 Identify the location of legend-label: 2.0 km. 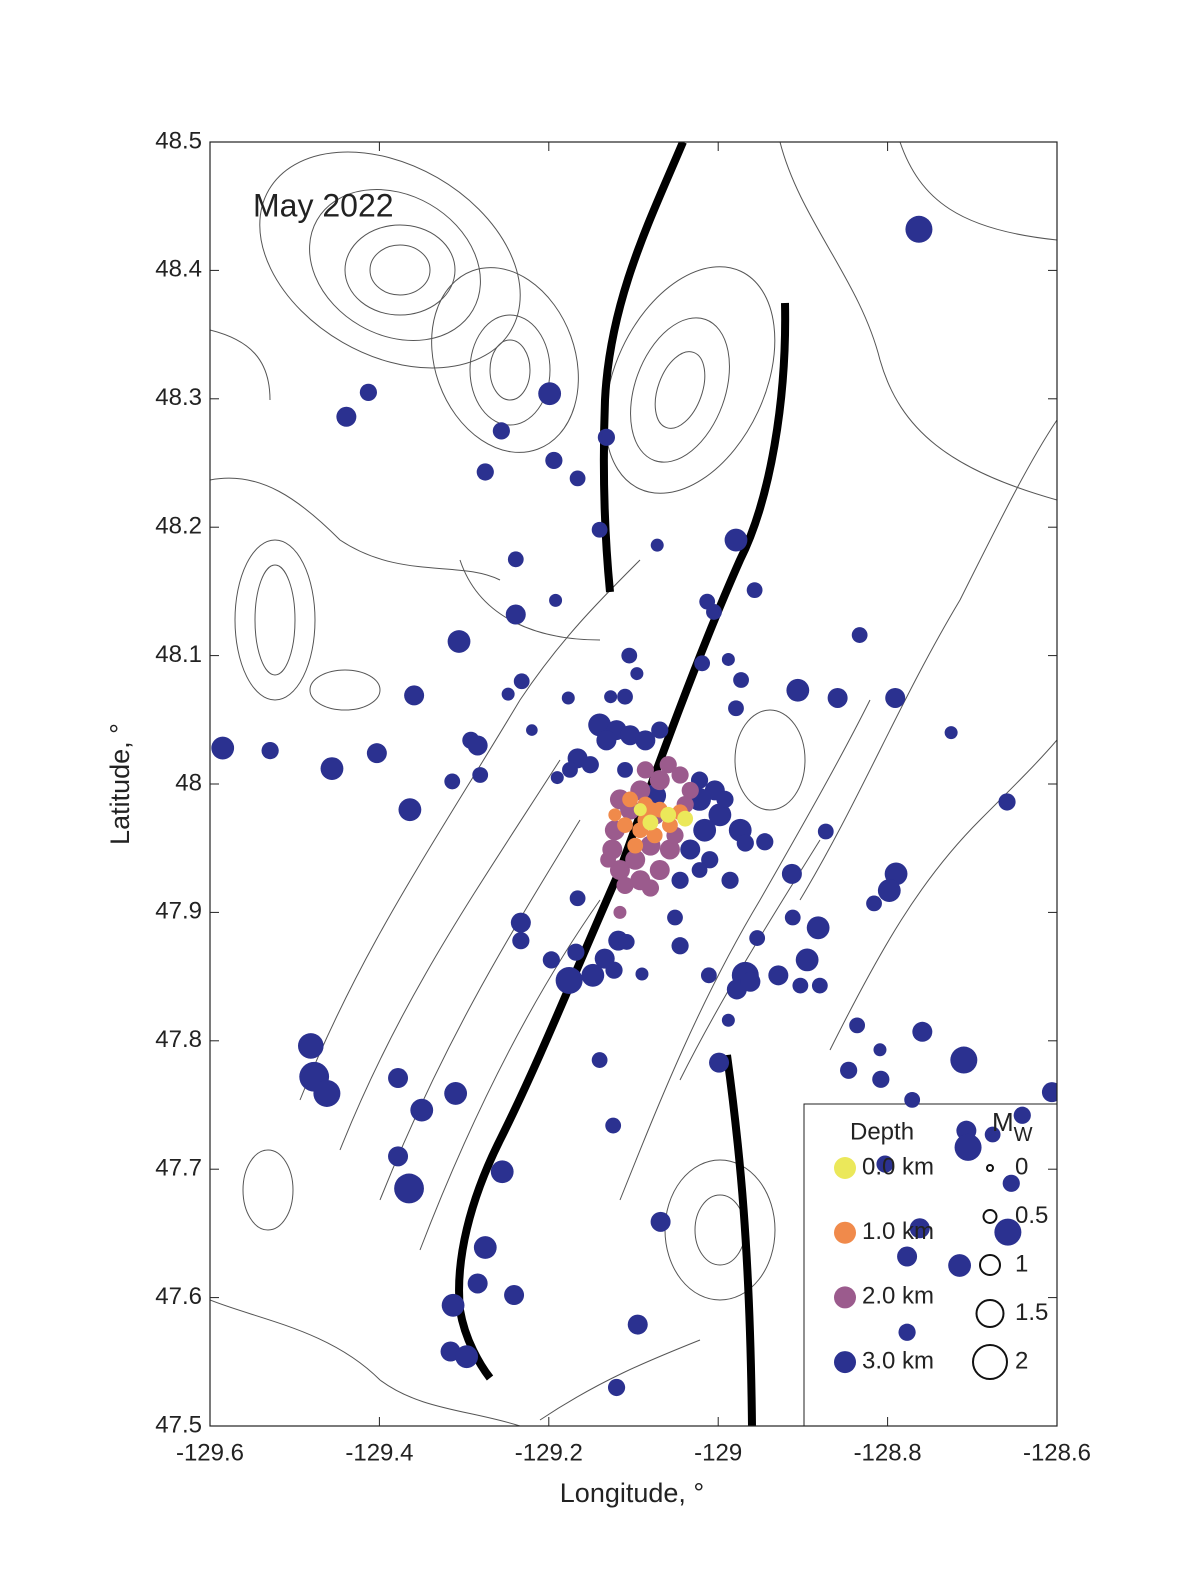
(898, 1296).